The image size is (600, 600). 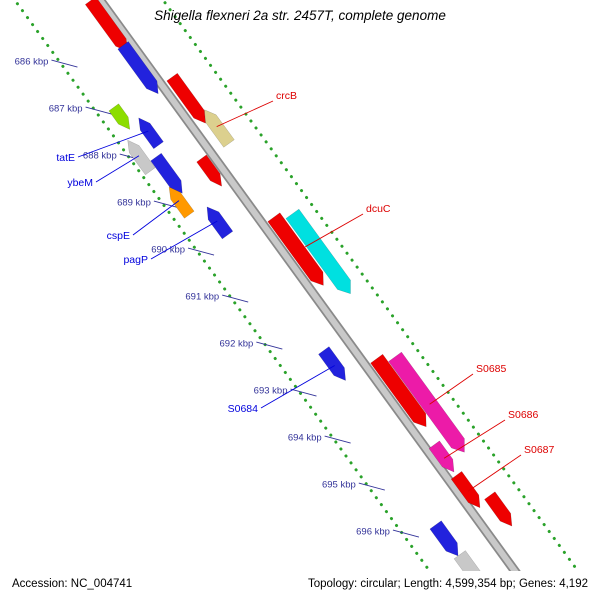 What do you see at coordinates (219, 128) in the screenshot?
I see `gene-arrow-crcB` at bounding box center [219, 128].